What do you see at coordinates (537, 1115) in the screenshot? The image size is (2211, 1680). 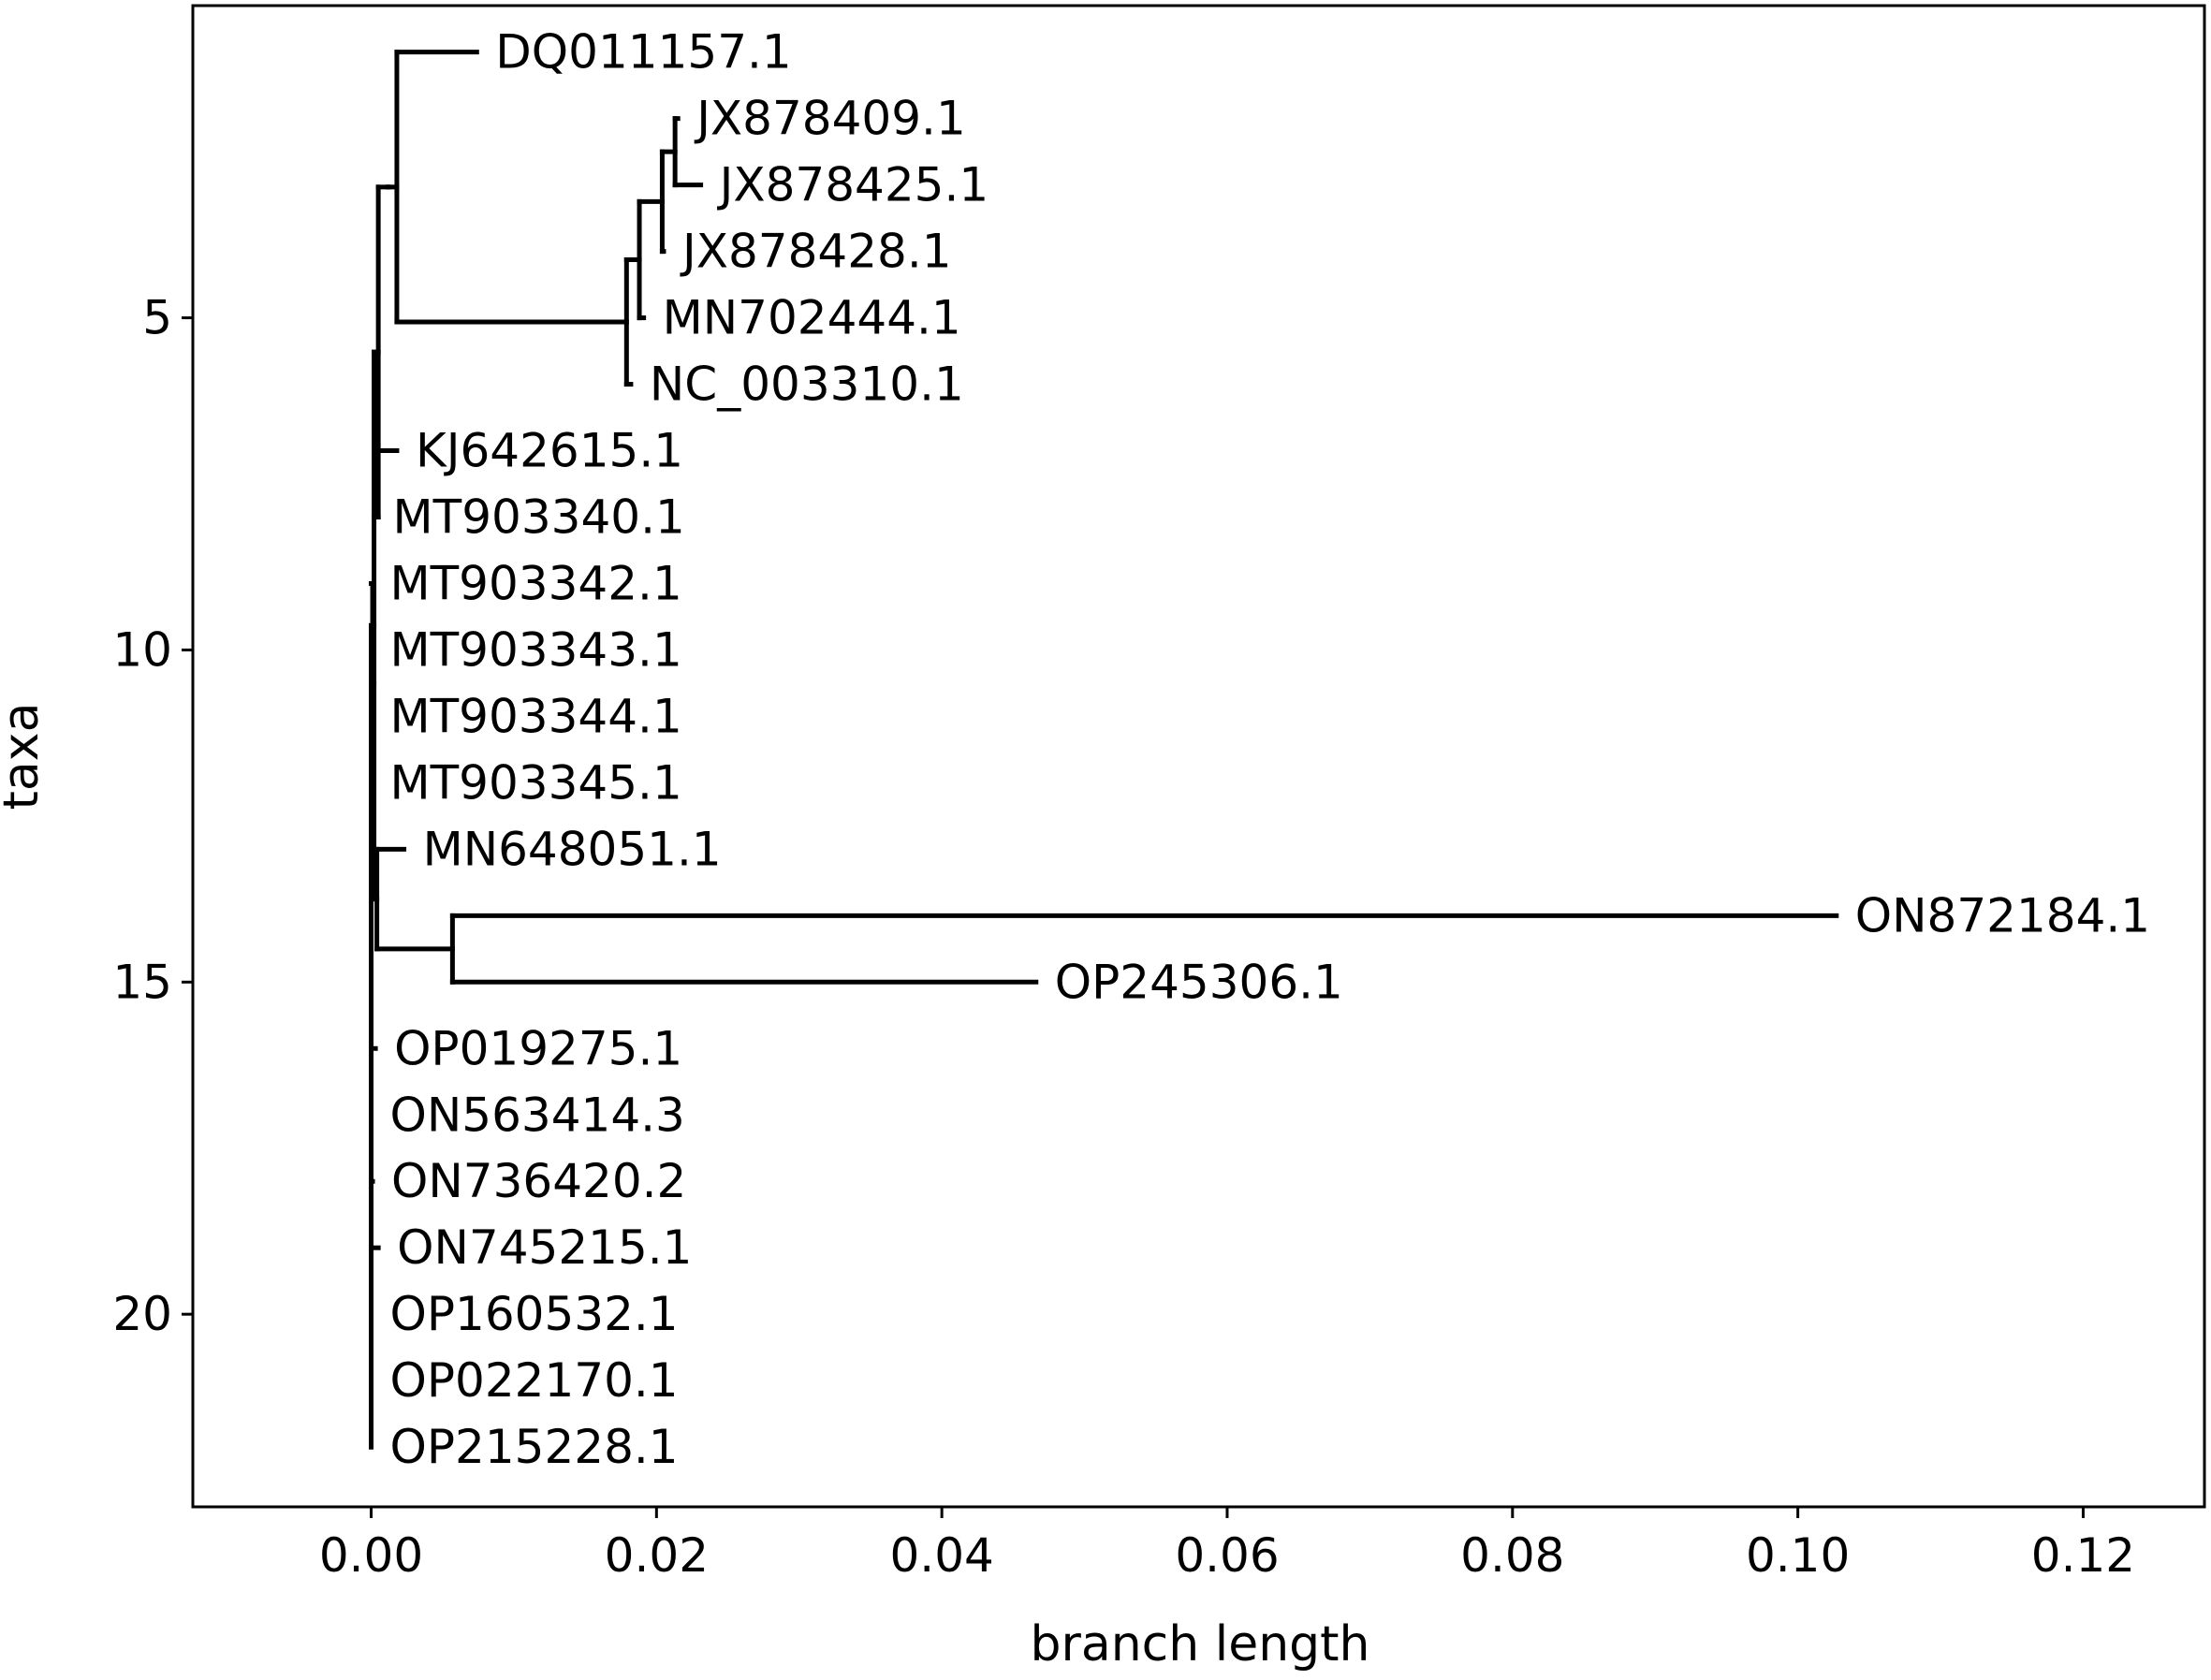 I see `taxon-label: ON563414.3` at bounding box center [537, 1115].